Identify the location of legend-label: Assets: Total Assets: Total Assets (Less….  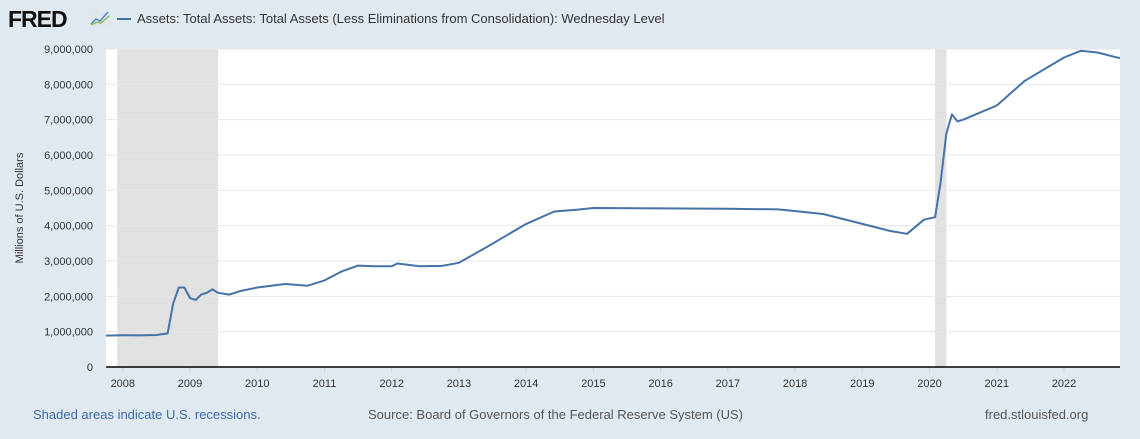
(401, 18).